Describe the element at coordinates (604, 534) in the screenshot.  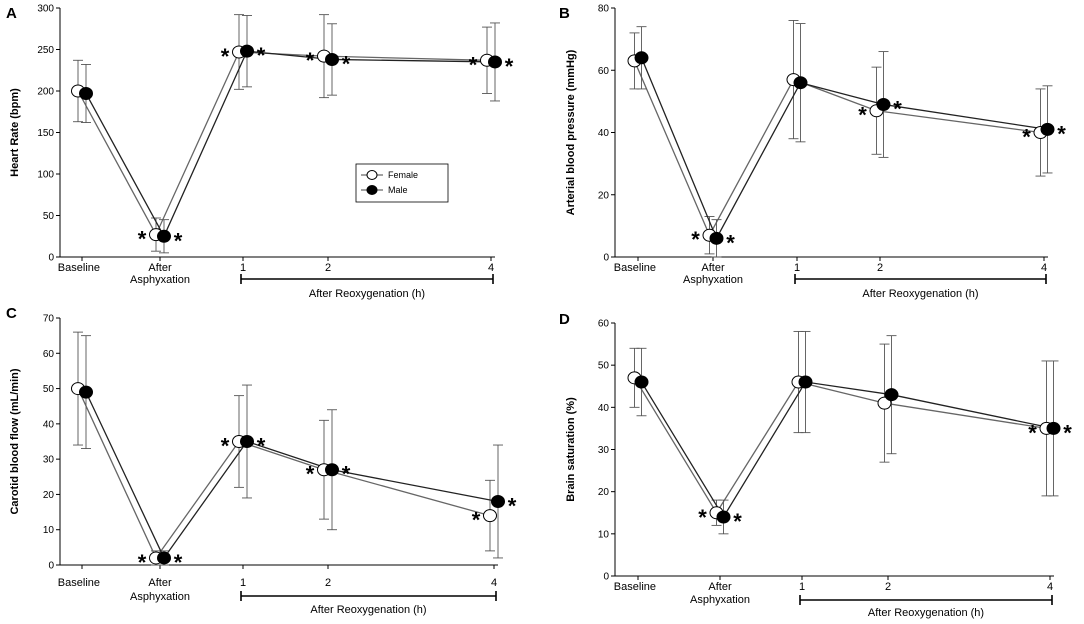
I see `y-tick-label: 10` at that location.